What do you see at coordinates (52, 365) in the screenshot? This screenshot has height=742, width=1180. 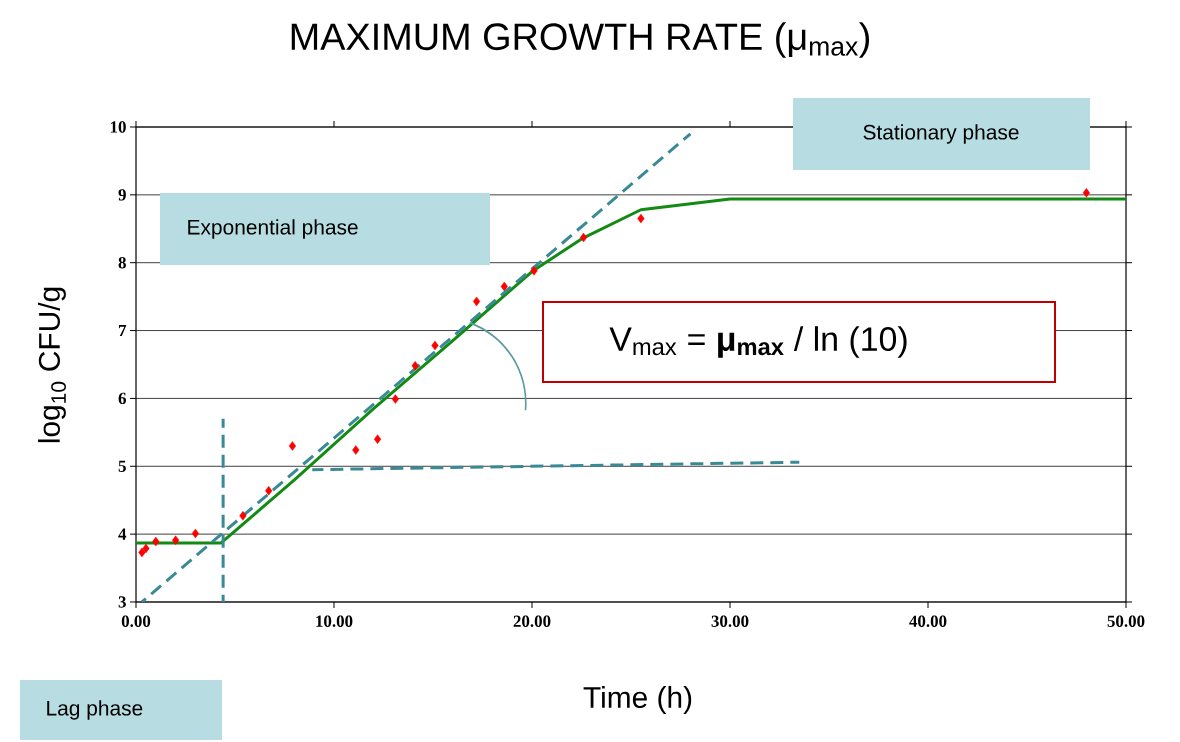 I see `y-axis-title: log$_{10}$ CFU/g` at bounding box center [52, 365].